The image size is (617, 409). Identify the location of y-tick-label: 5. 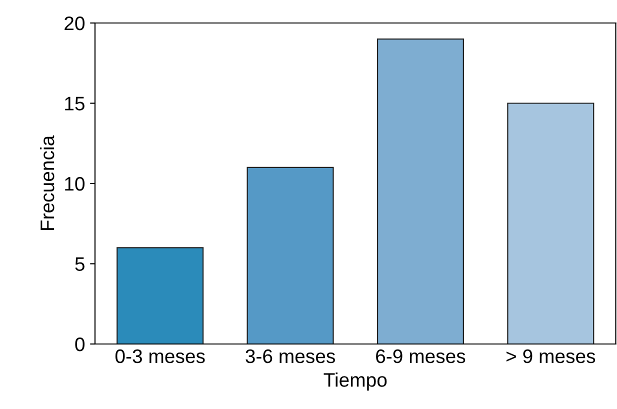
(79, 264).